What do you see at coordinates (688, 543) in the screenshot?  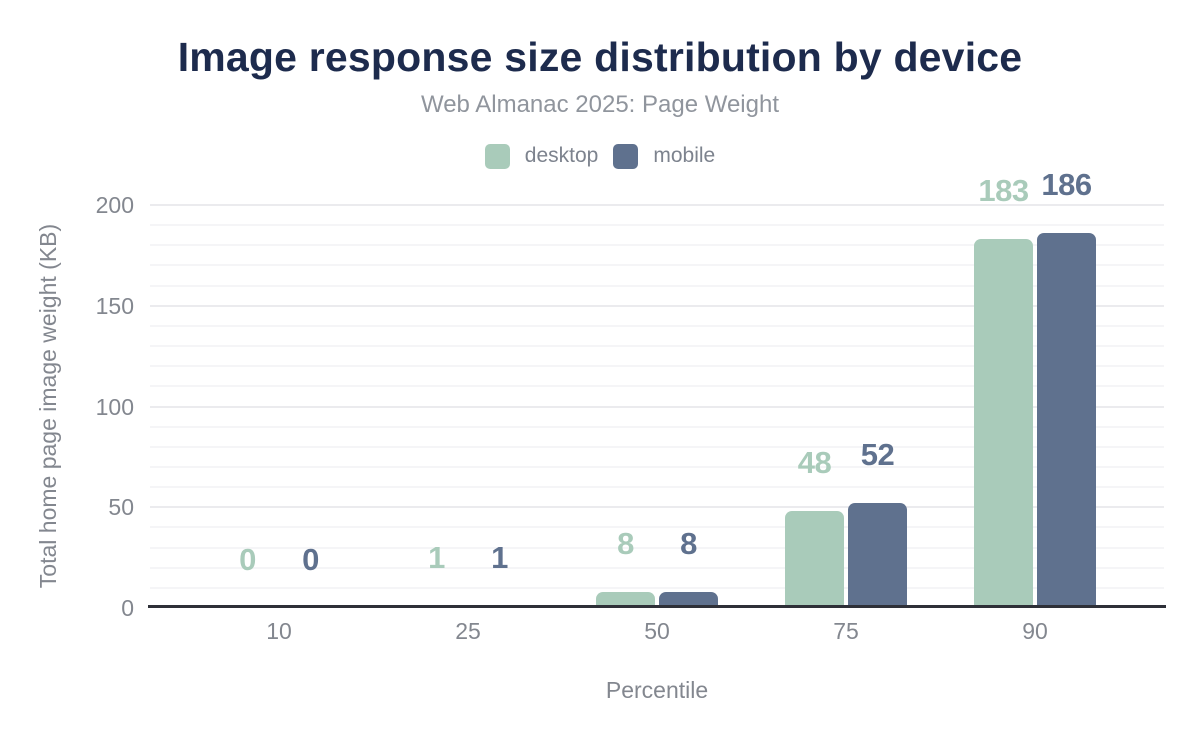 I see `value-label-mobile-p50: 8` at bounding box center [688, 543].